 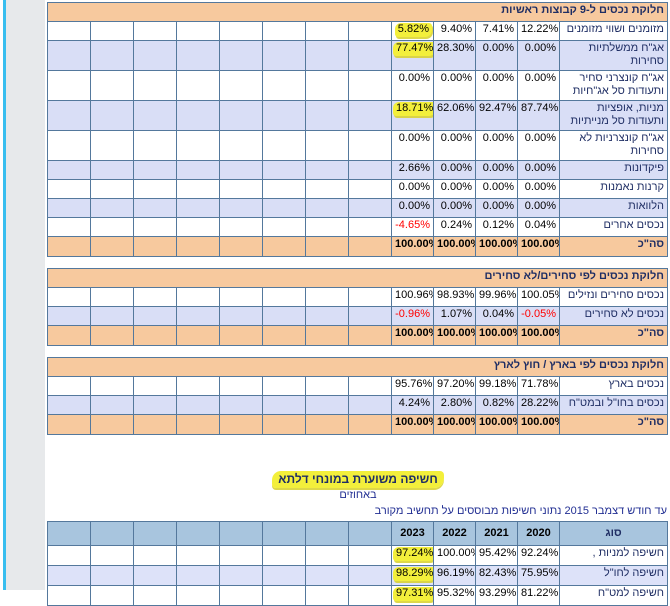 What do you see at coordinates (538, 555) in the screenshot?
I see `value-cell: 92.24%` at bounding box center [538, 555].